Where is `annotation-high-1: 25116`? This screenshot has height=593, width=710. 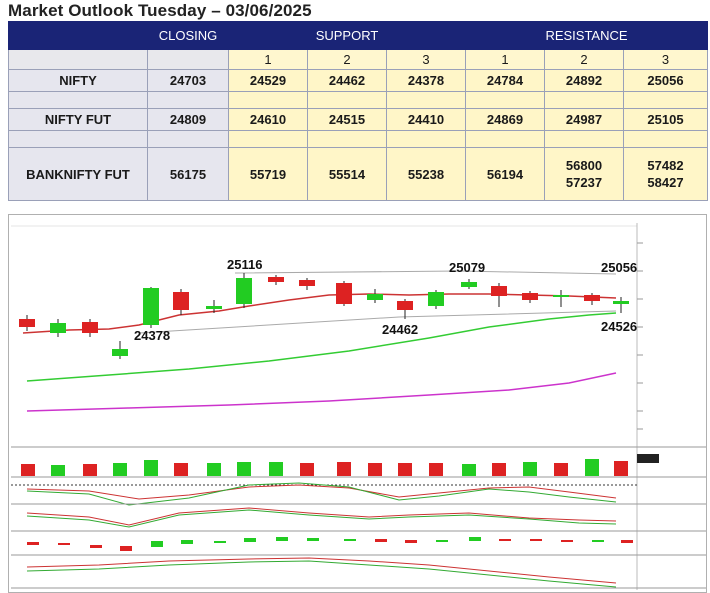 annotation-high-1: 25116 is located at coordinates (244, 264).